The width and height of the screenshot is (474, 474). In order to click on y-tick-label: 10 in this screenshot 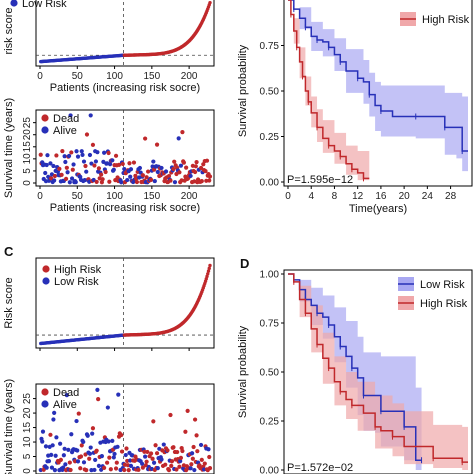, I will do `click(27, 159)`.